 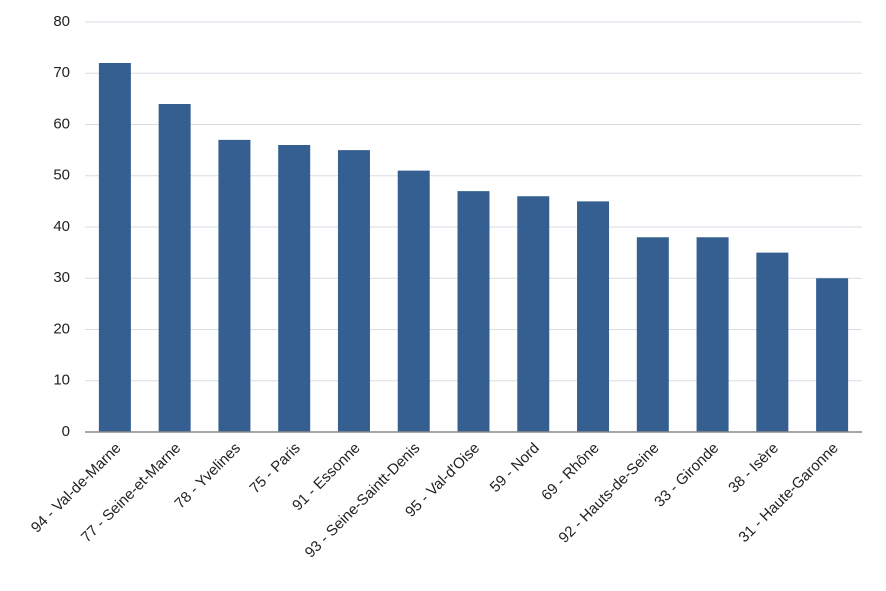 I want to click on x-tick-label: 93 - Seine-Saintt-Denis, so click(x=363, y=501).